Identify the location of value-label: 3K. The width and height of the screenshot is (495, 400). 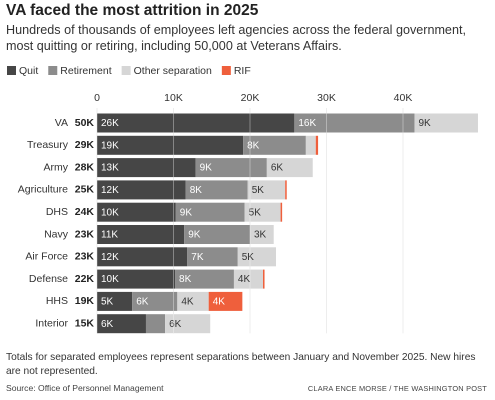
(260, 235).